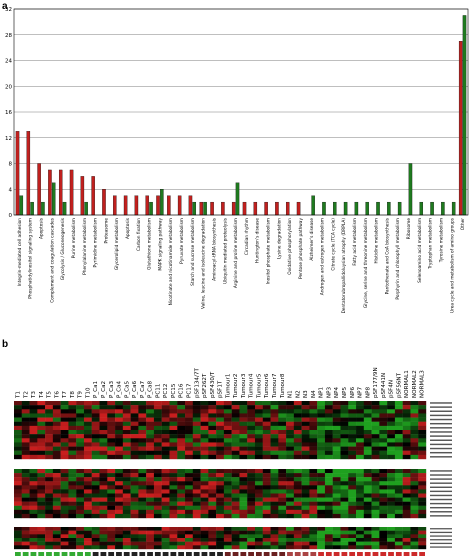  I want to click on category-label: Glycine, serine and threonine metabolism, so click(366, 263).